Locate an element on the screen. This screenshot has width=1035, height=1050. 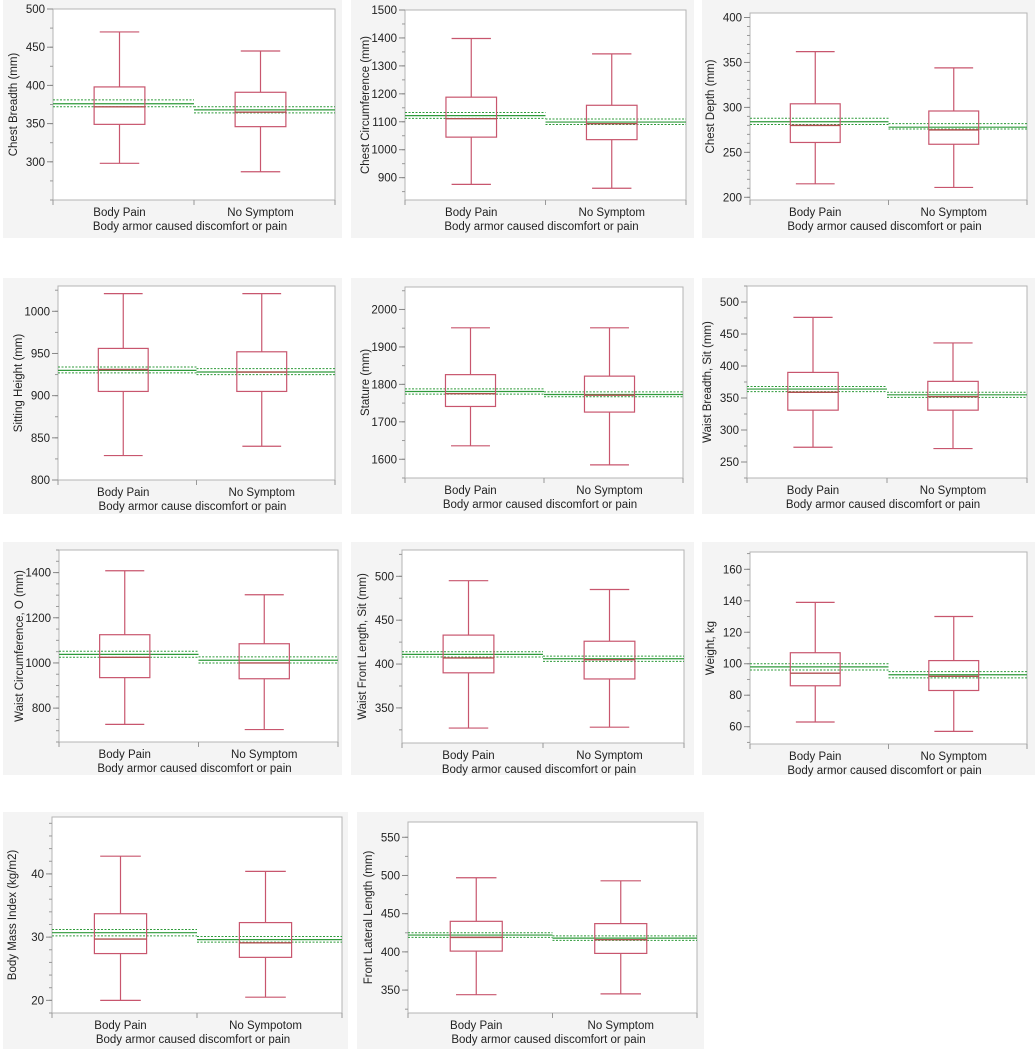
y-tick-label: 80 is located at coordinates (735, 696).